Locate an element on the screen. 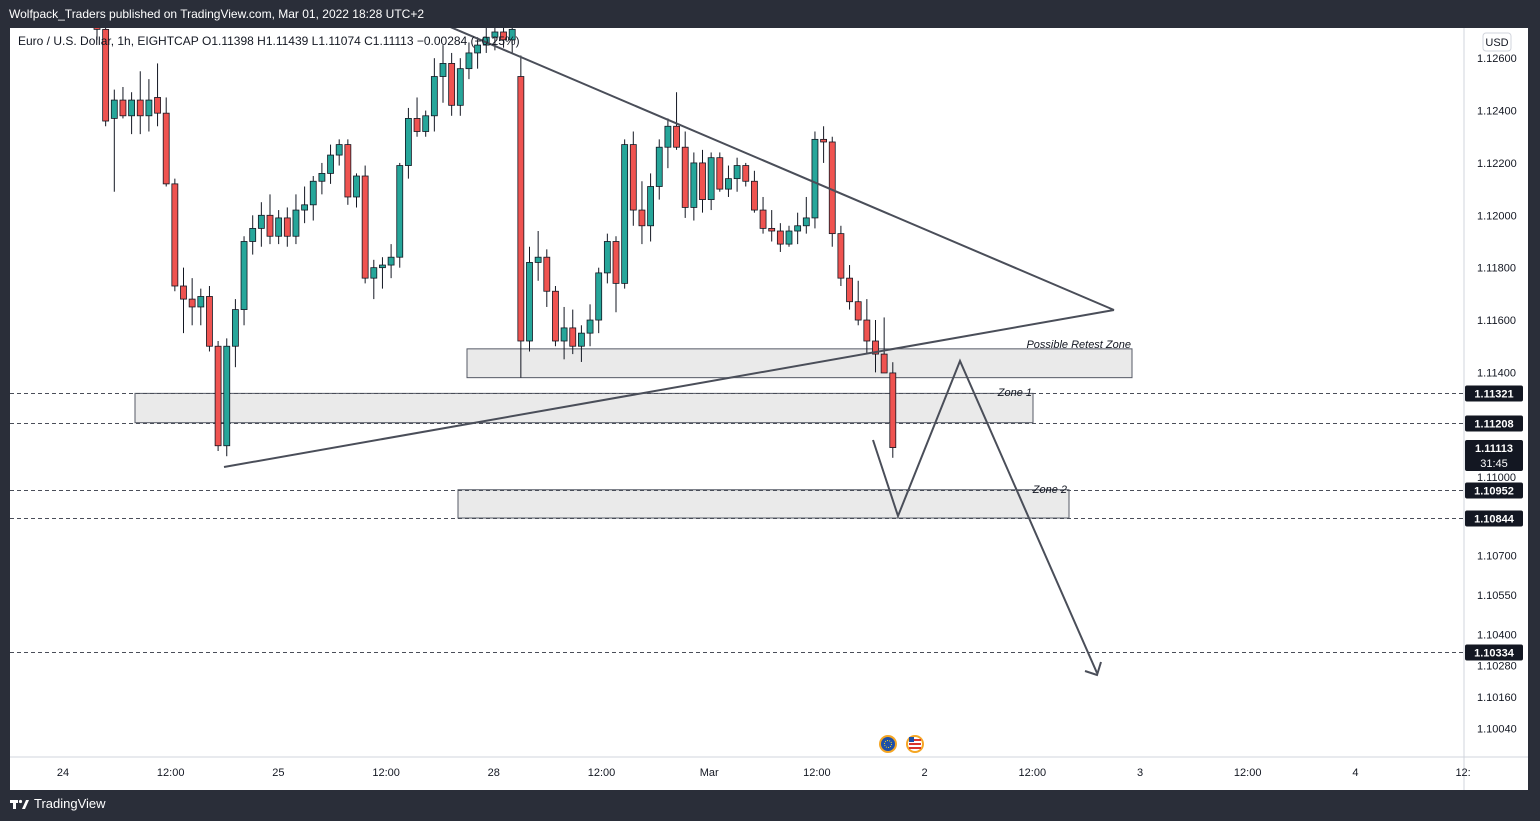 Image resolution: width=1540 pixels, height=821 pixels. projected-path is located at coordinates (985, 516).